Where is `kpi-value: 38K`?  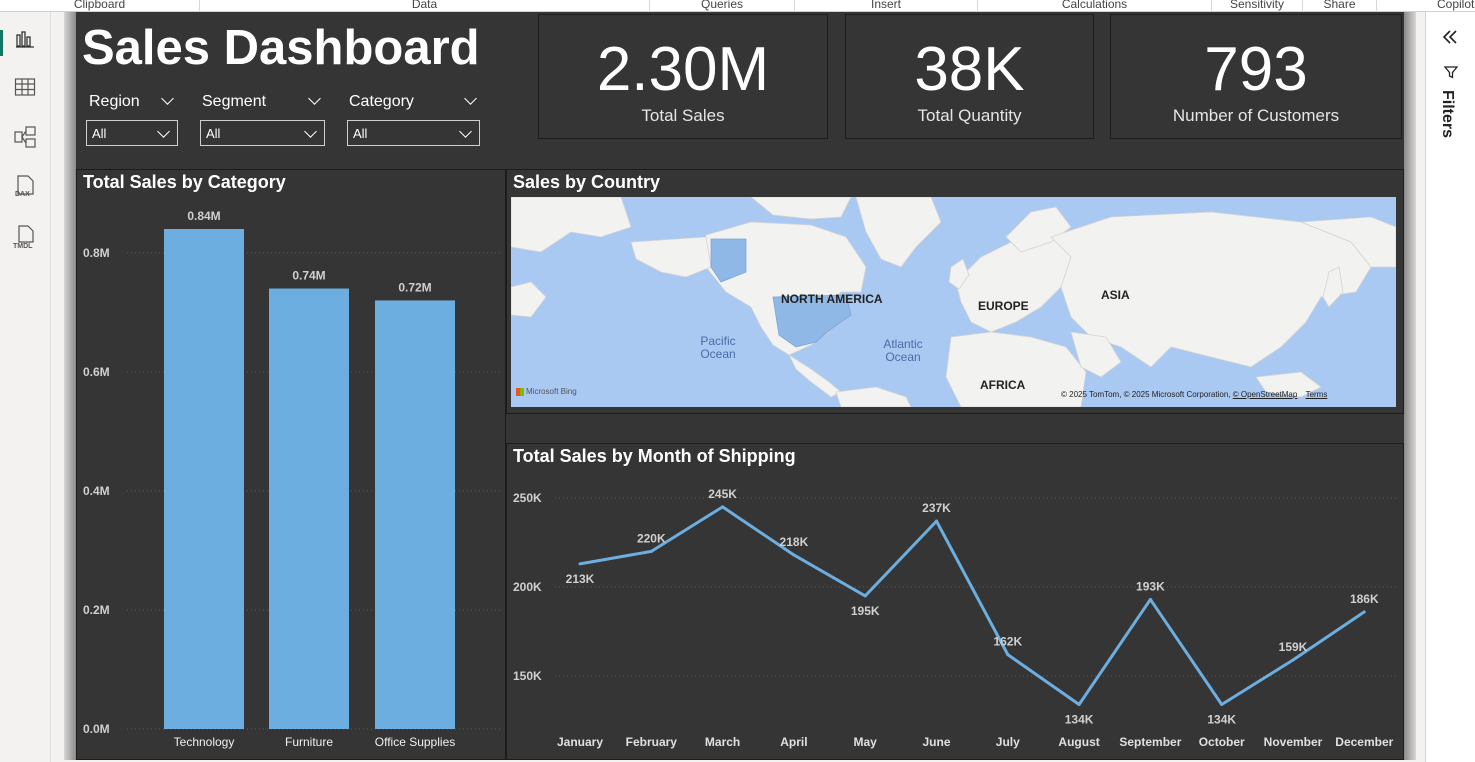
kpi-value: 38K is located at coordinates (969, 69).